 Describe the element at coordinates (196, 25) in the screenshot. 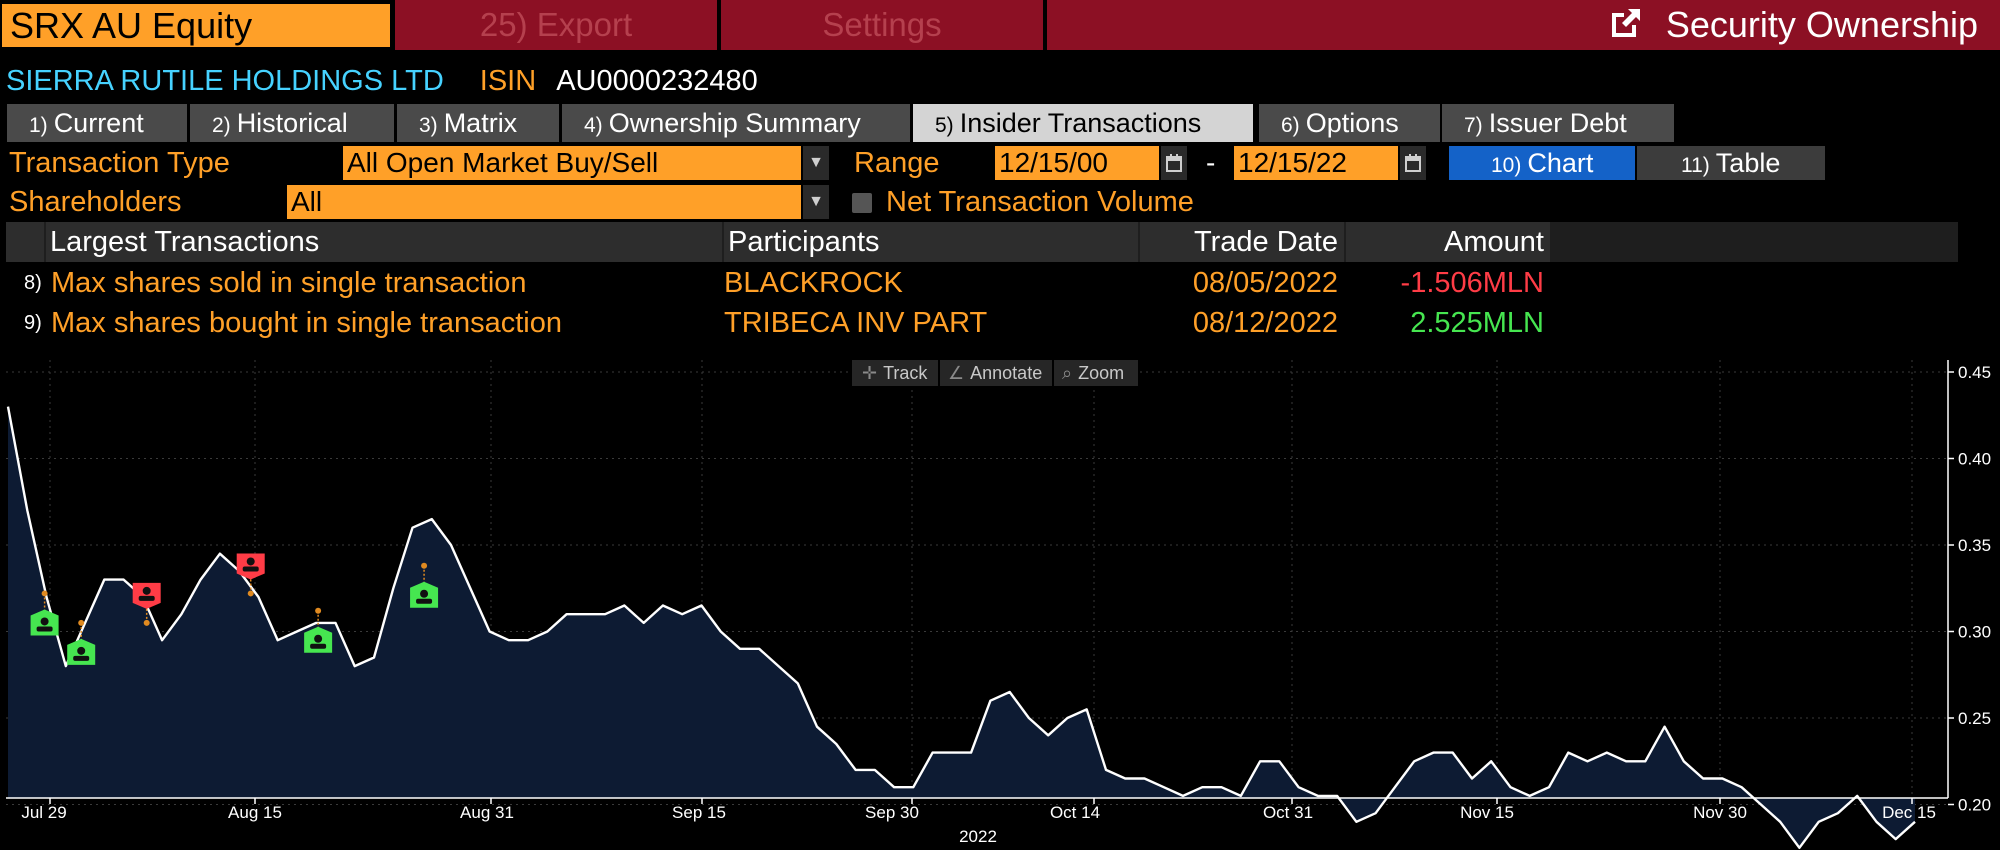

I see `ticker-input: SRX AU Equity` at that location.